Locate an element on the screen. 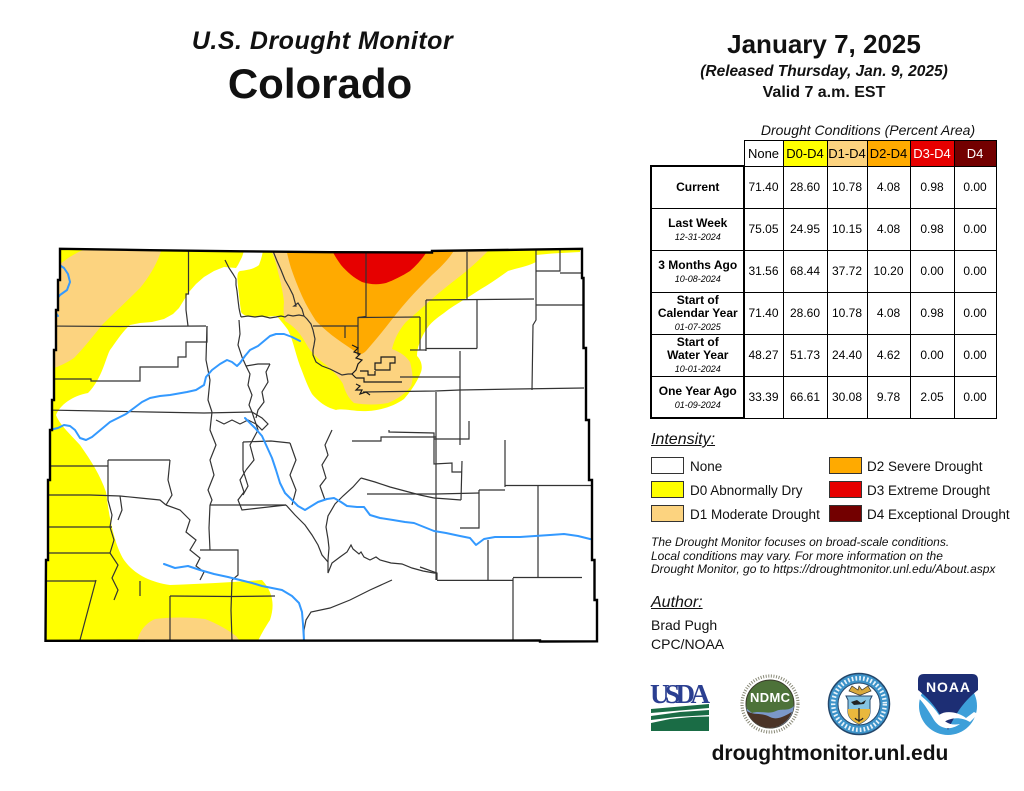 The width and height of the screenshot is (1024, 791). svg-text: NOAA is located at coordinates (948, 687).